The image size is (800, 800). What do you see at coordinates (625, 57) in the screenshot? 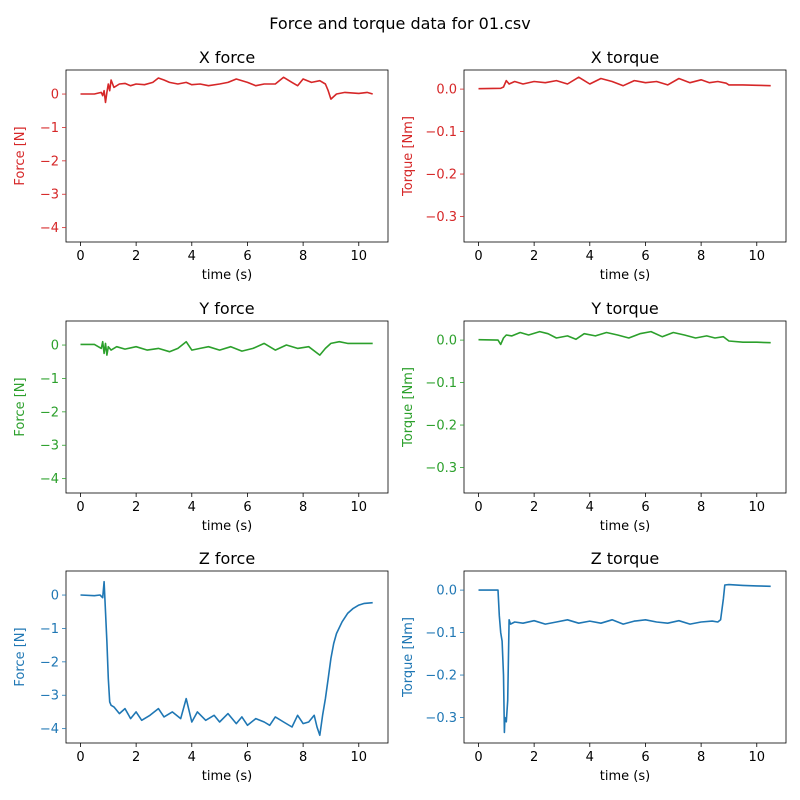
I see `subplot-title: X torque` at bounding box center [625, 57].